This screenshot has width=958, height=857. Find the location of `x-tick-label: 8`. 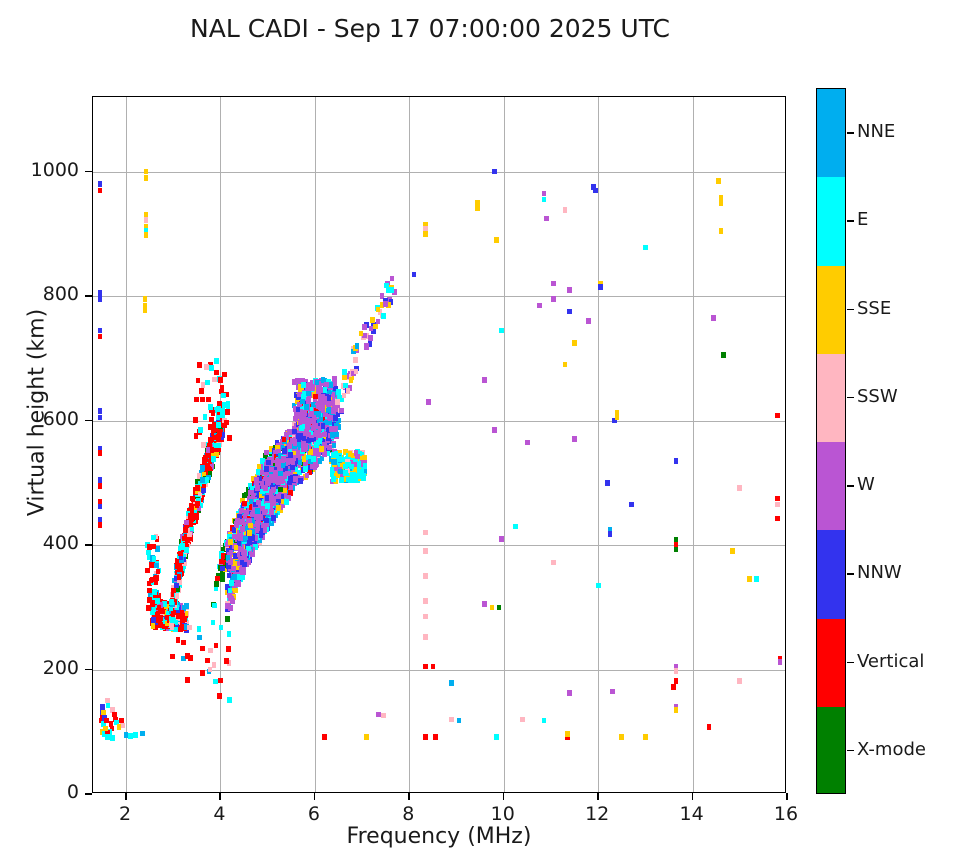

x-tick-label: 8 is located at coordinates (408, 814).